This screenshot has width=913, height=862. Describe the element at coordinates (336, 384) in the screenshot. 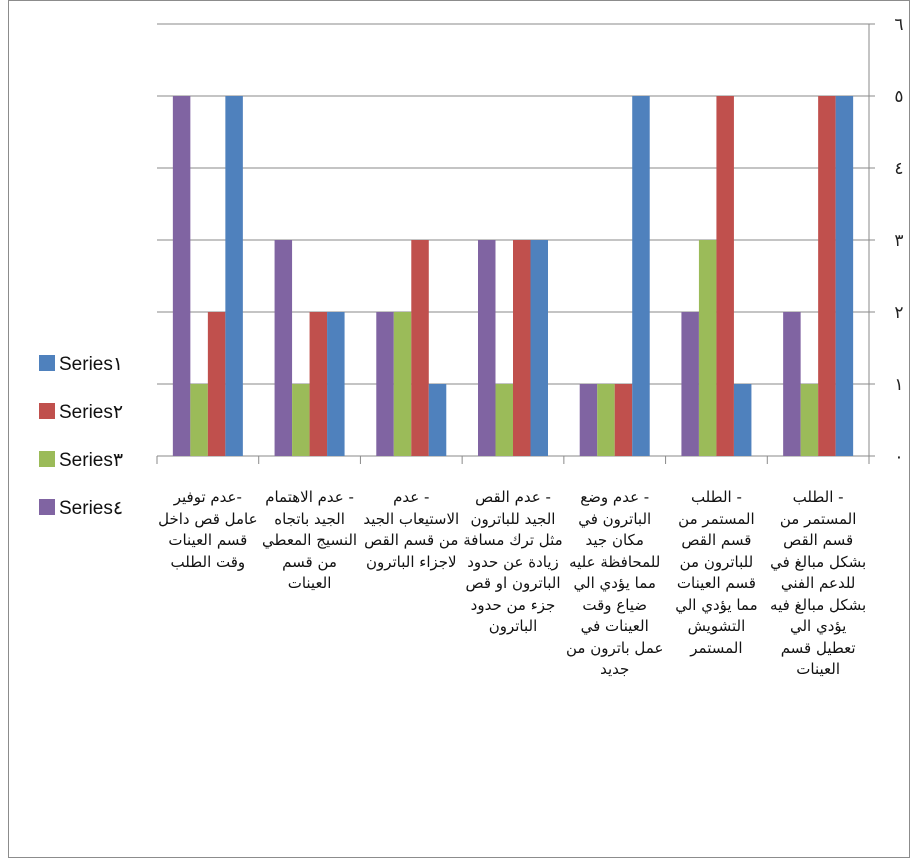

I see `bar-series1-cat6` at that location.